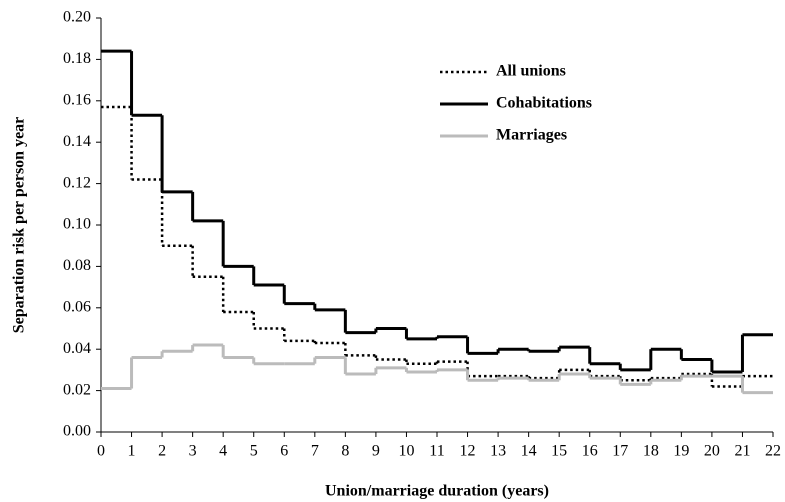 This screenshot has height=502, width=785. Describe the element at coordinates (468, 451) in the screenshot. I see `x-tick-label: 12` at that location.